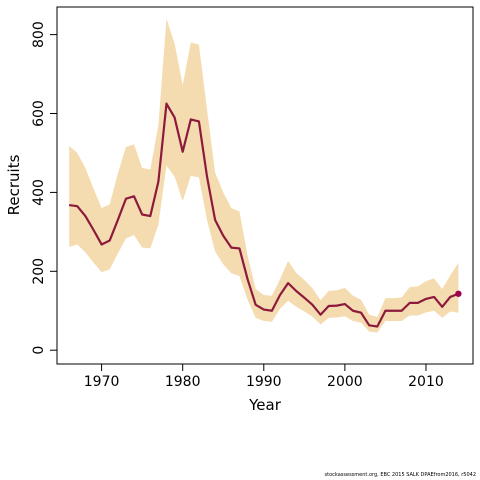 This screenshot has height=480, width=480. Describe the element at coordinates (39, 350) in the screenshot. I see `y-tick-label-0: 0` at that location.